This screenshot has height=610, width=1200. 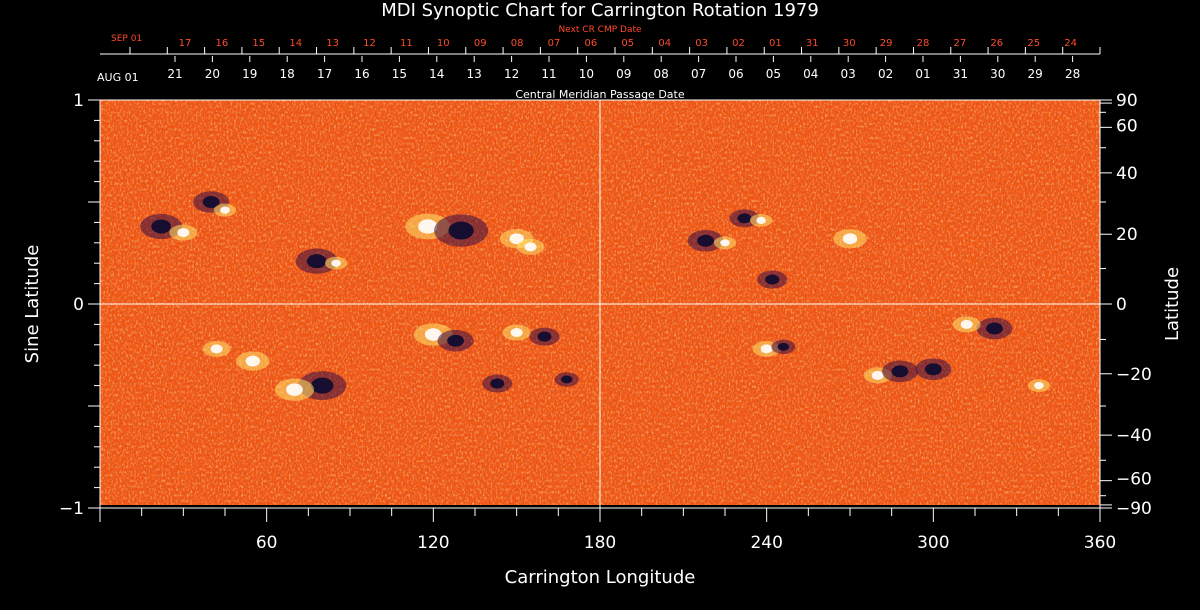 What do you see at coordinates (1134, 375) in the screenshot?
I see `y-right-tick-label: −20` at bounding box center [1134, 375].